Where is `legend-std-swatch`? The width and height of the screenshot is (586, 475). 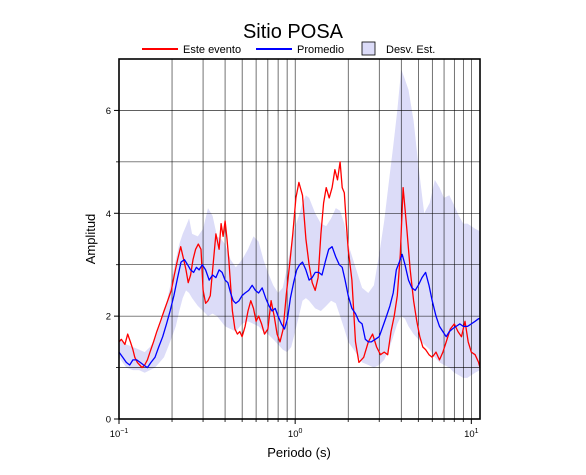
legend-std-swatch is located at coordinates (368, 48).